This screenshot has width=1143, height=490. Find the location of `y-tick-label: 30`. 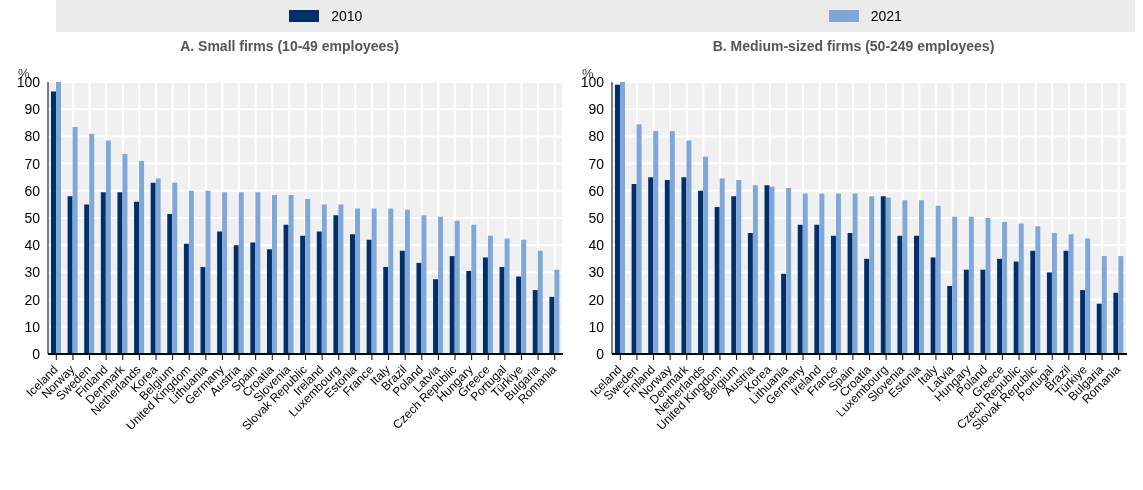

y-tick-label: 30 is located at coordinates (596, 272).